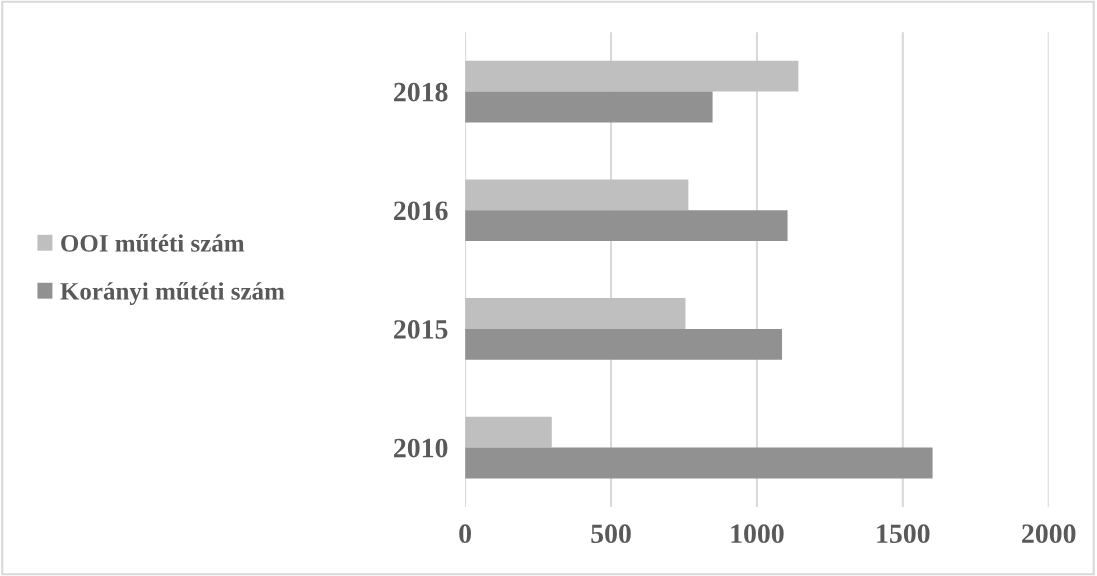 The width and height of the screenshot is (1097, 576). I want to click on y-tick-label: 2015, so click(421, 329).